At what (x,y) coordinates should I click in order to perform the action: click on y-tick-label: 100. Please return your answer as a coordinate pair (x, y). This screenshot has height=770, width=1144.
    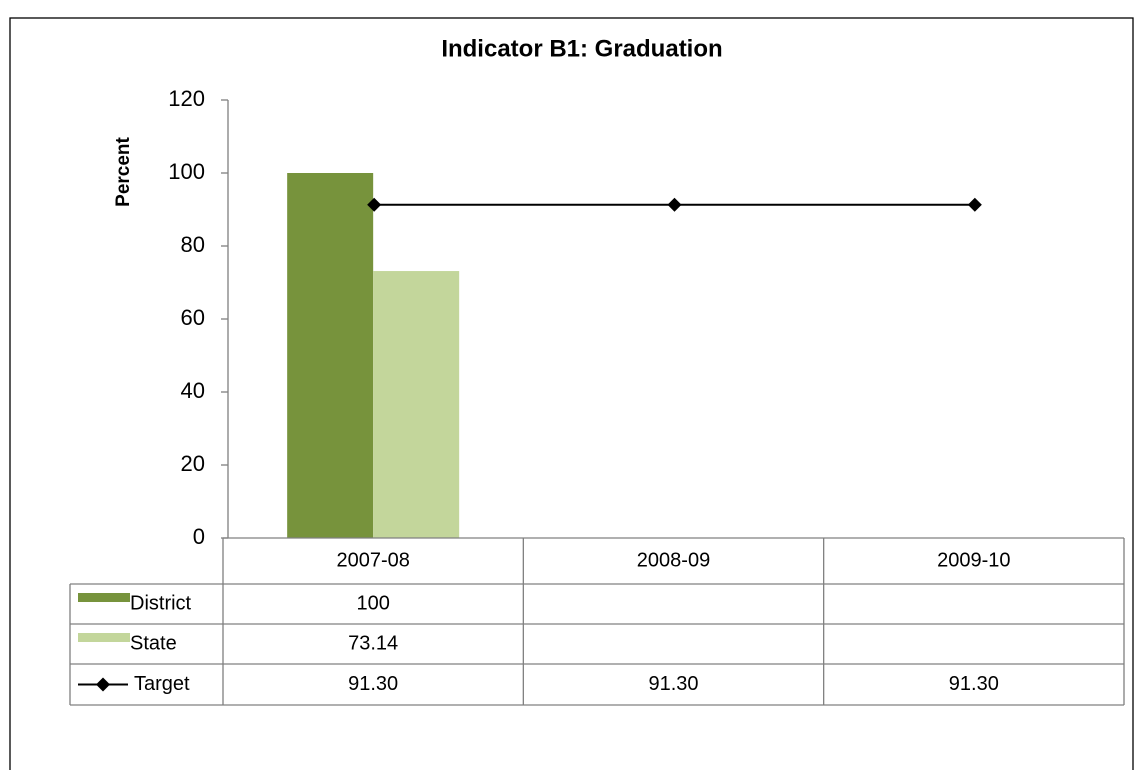
    Looking at the image, I should click on (186, 171).